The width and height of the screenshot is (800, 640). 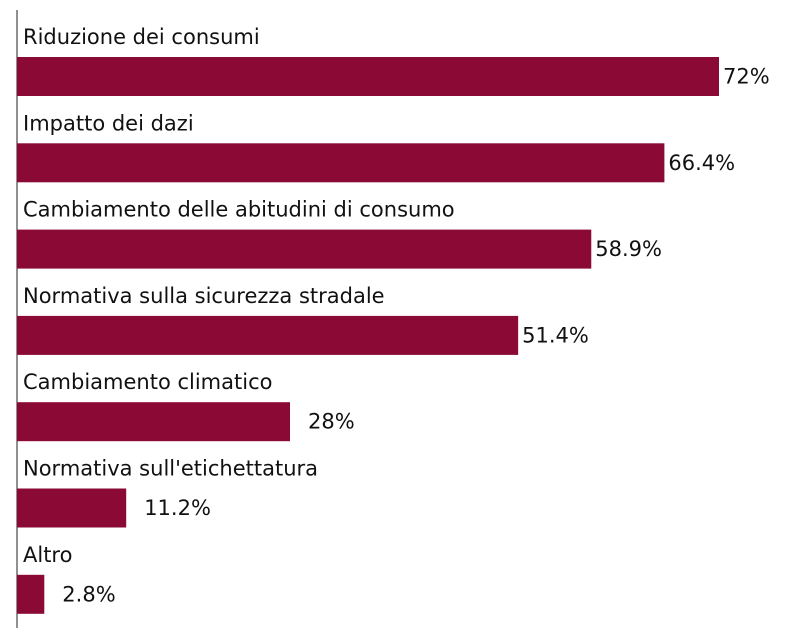 What do you see at coordinates (701, 163) in the screenshot?
I see `value-label: 66.4%` at bounding box center [701, 163].